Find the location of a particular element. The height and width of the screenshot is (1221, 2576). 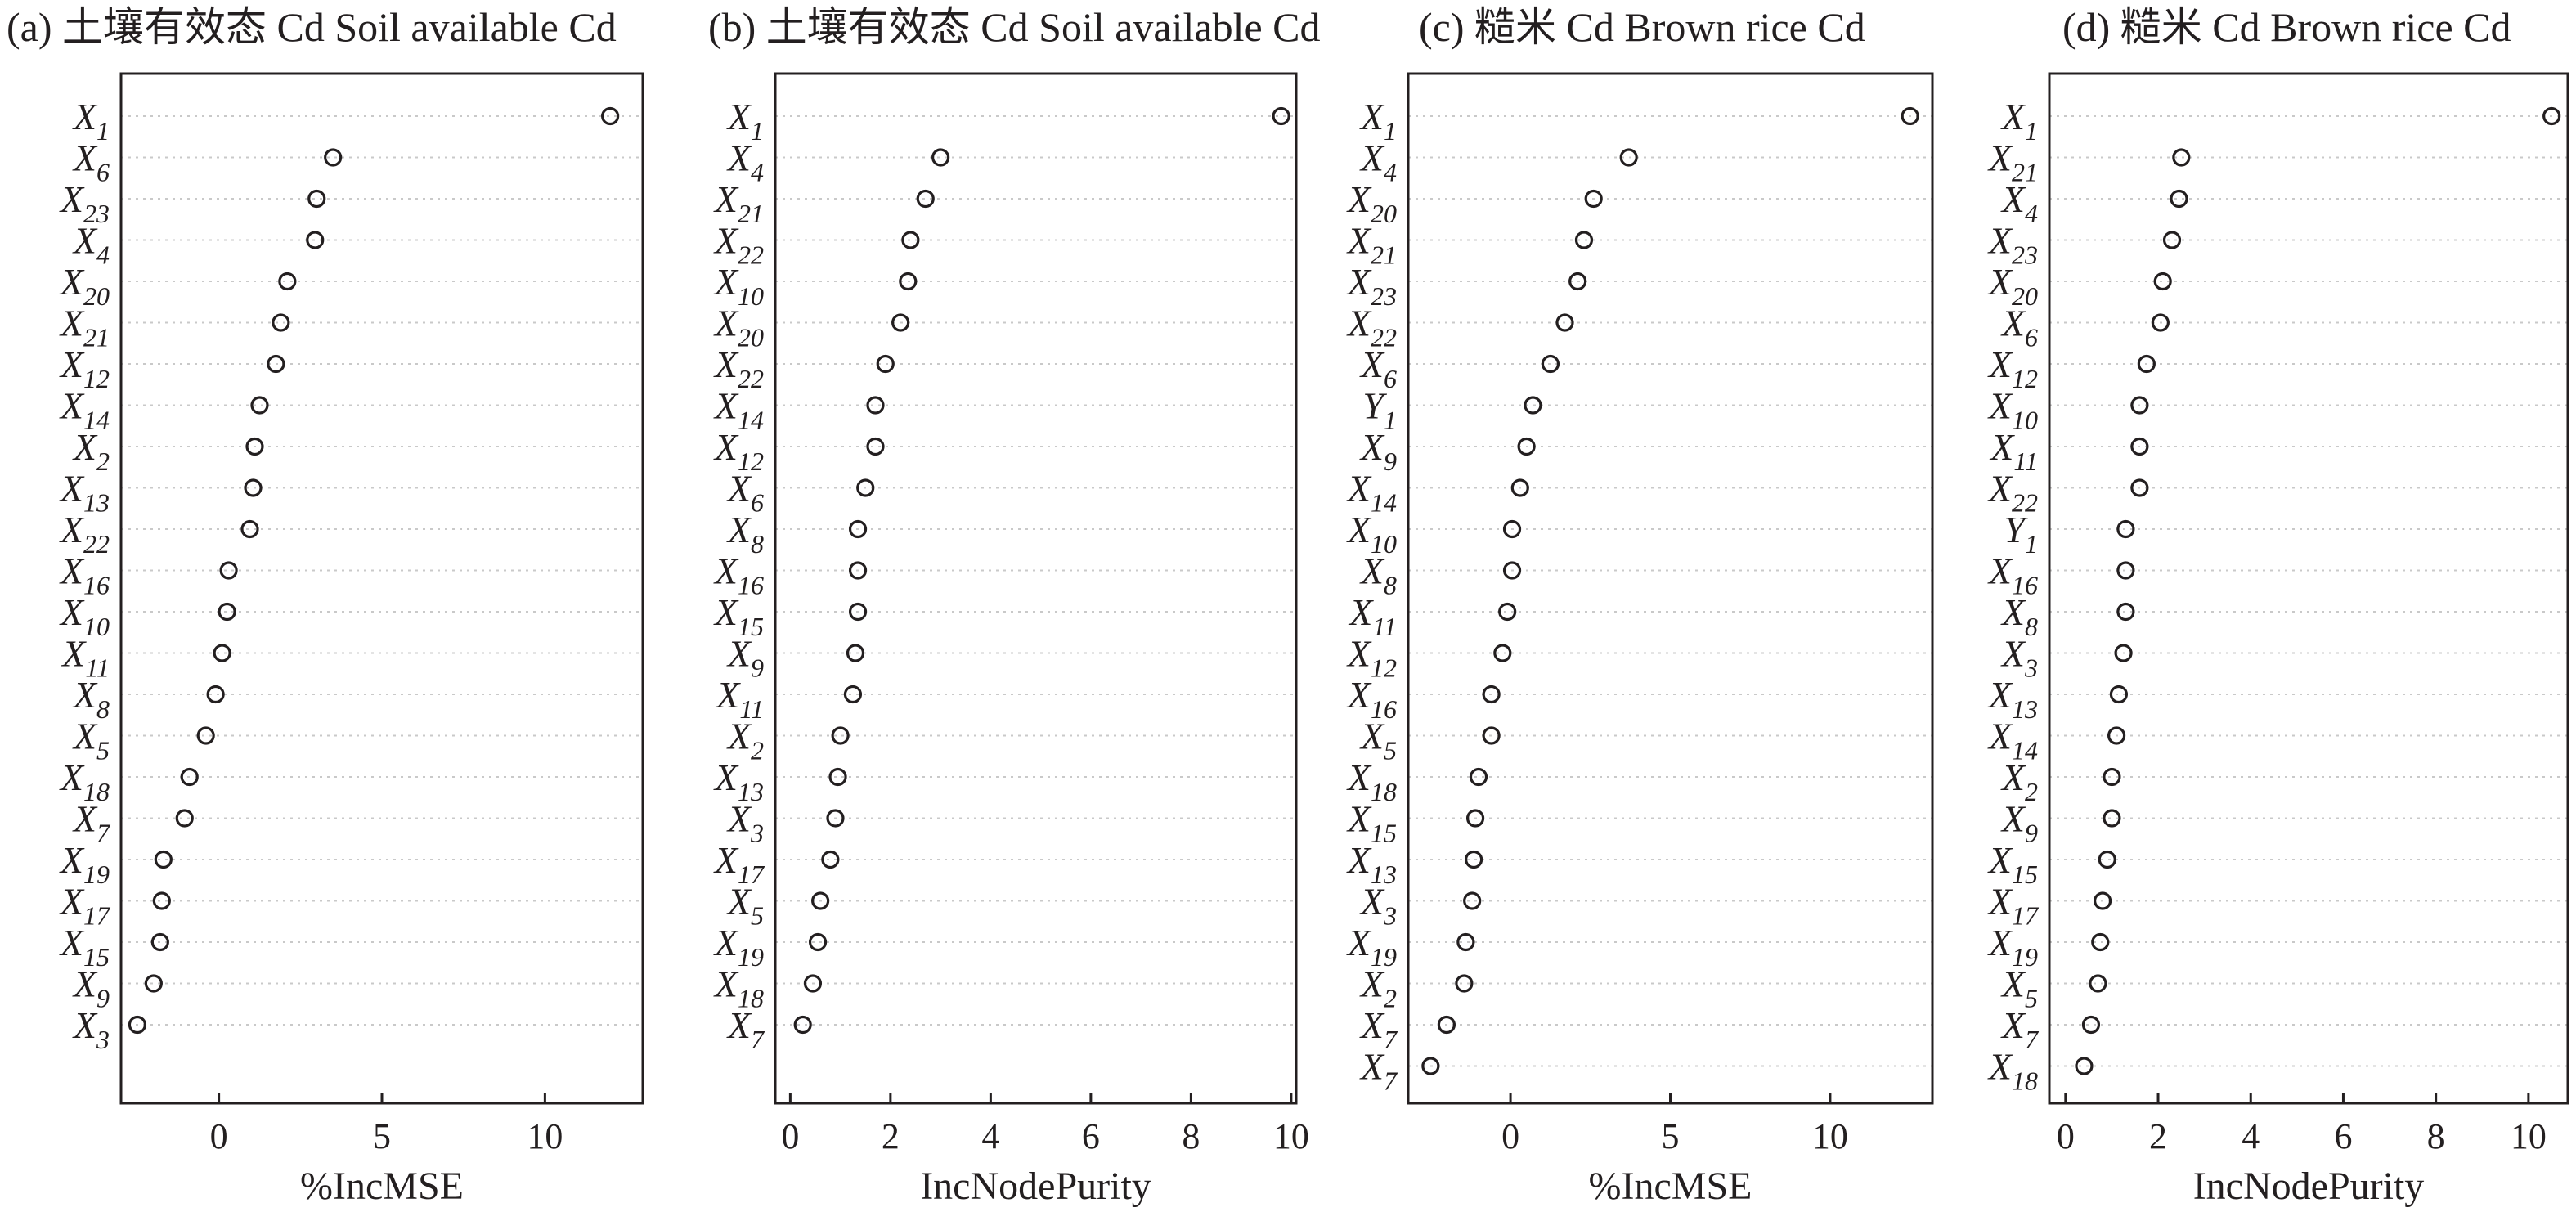

x-tick-label: 4 is located at coordinates (2251, 1136).